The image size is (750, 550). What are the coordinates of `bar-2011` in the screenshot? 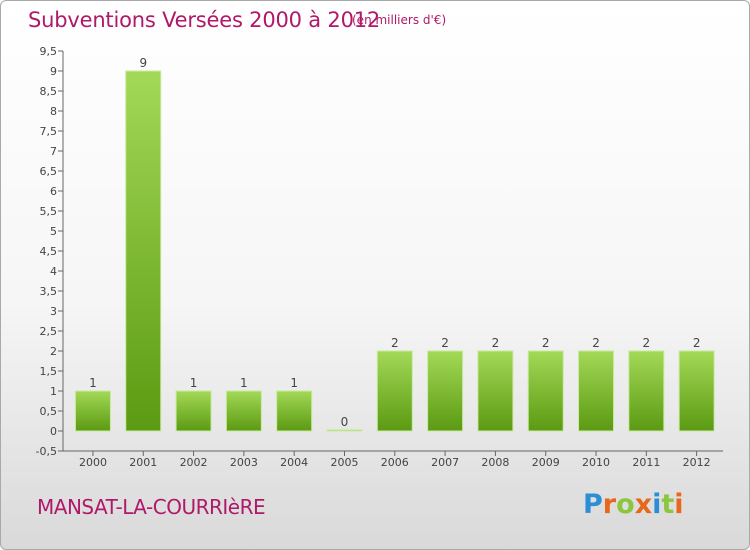 It's located at (646, 391).